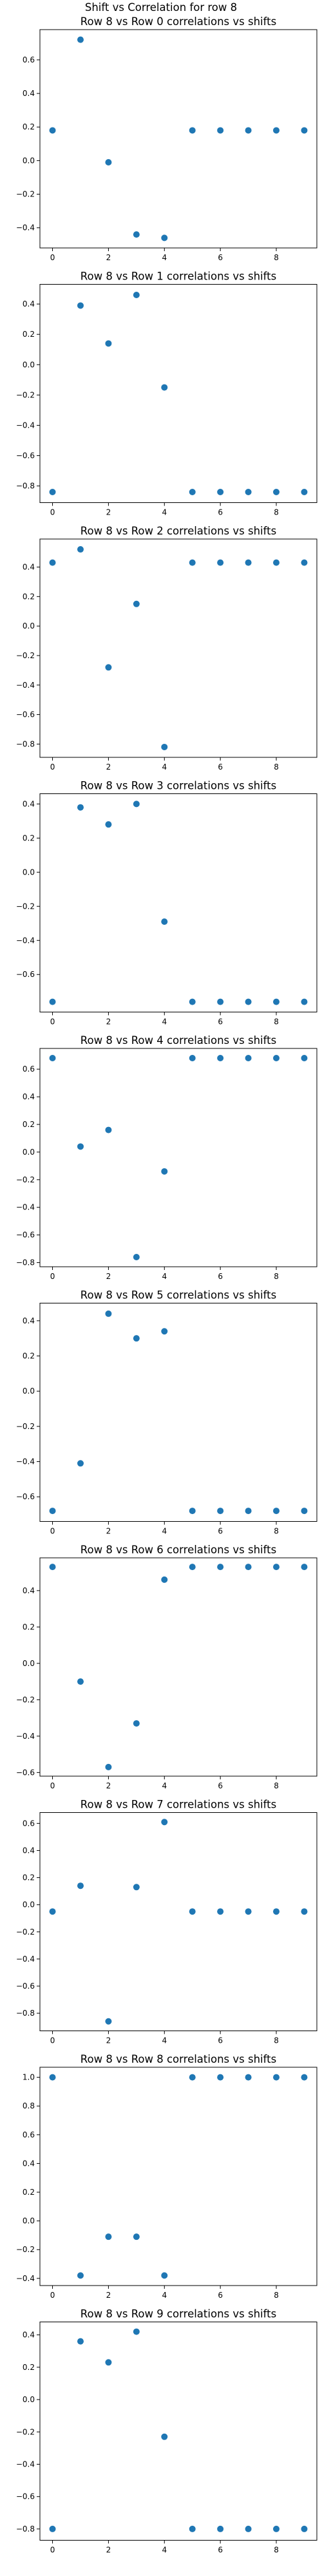  I want to click on x-tick-label-2-4: 4, so click(164, 767).